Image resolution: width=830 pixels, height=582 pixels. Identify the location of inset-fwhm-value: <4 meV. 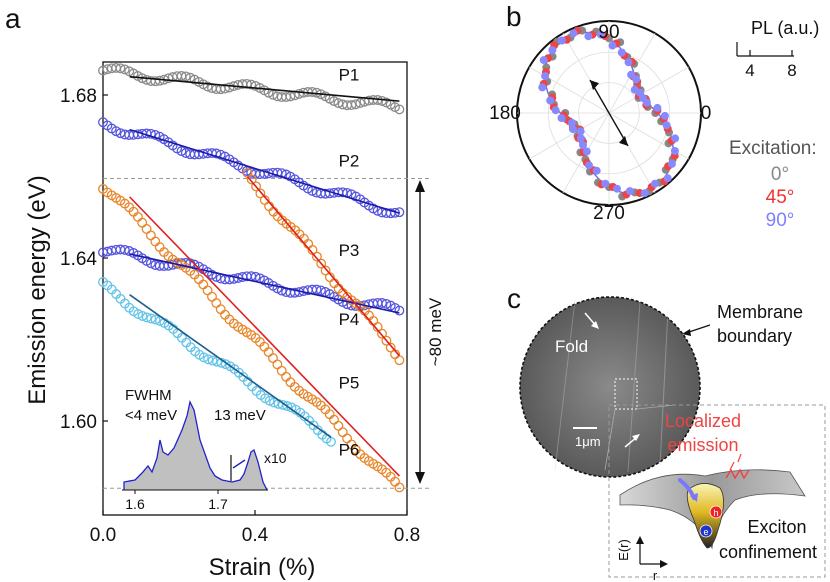
(151, 415).